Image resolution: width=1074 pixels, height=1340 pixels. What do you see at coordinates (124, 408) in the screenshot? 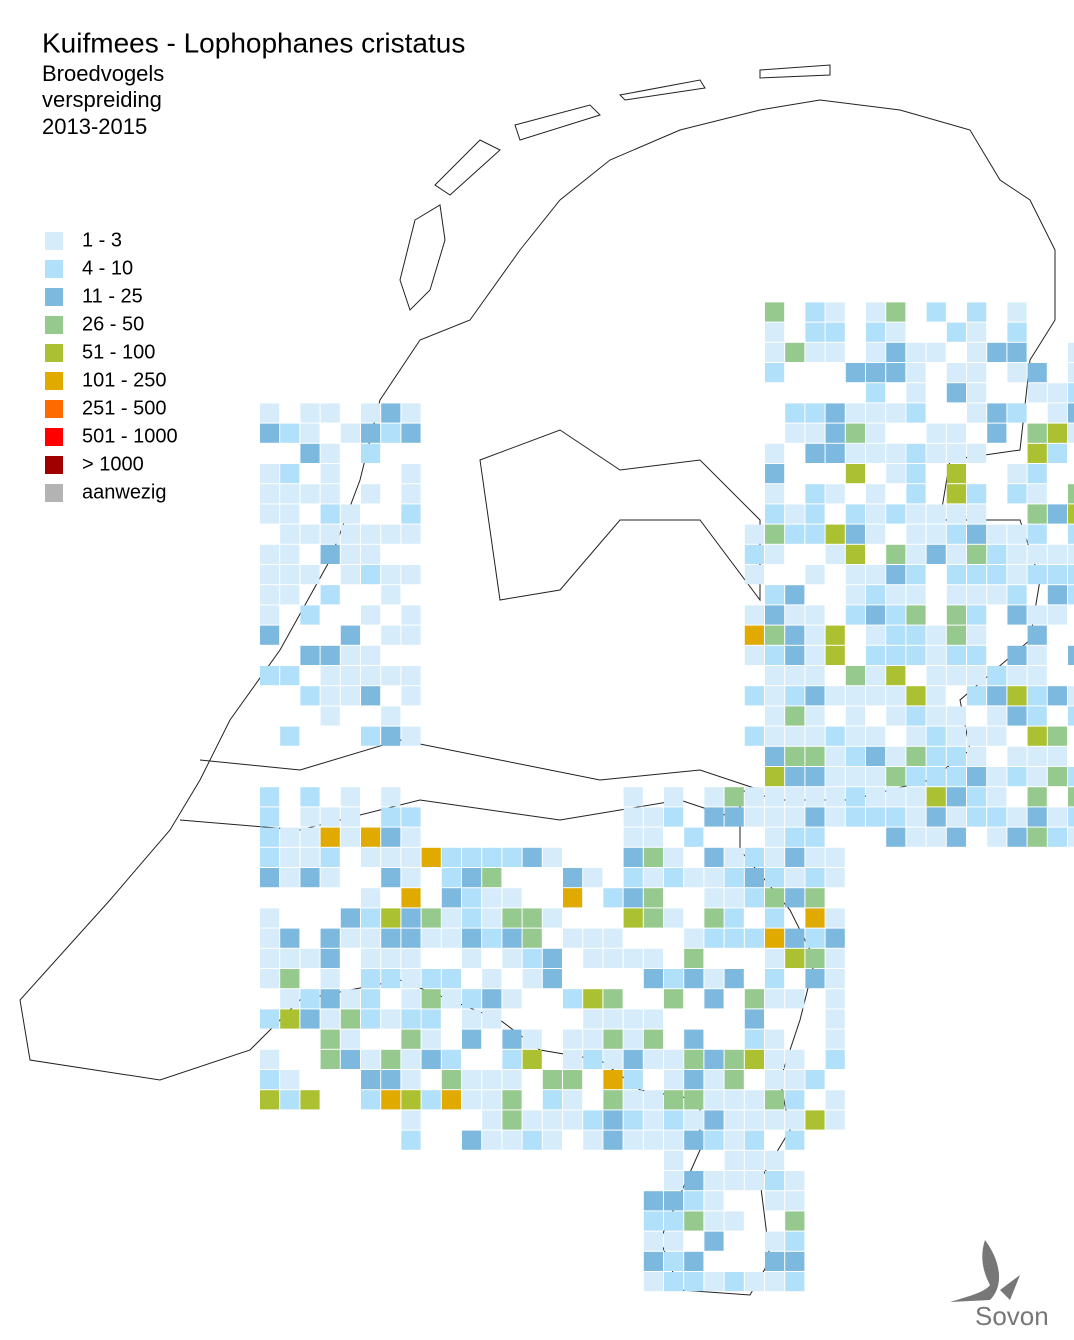
I see `legend-label: 251 - 500` at bounding box center [124, 408].